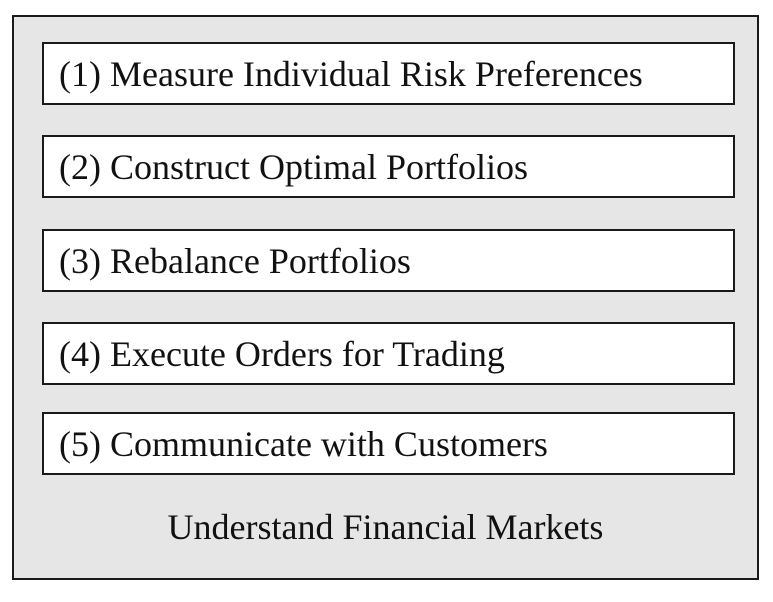 The image size is (773, 602). Describe the element at coordinates (303, 443) in the screenshot. I see `step-label-5: (5) Communicate with Customers` at that location.